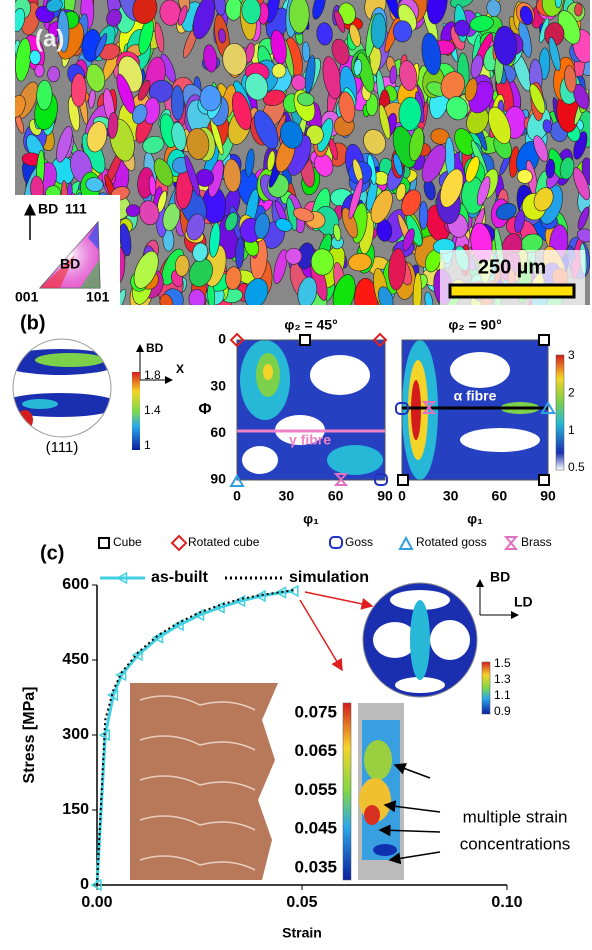  What do you see at coordinates (310, 440) in the screenshot?
I see `fibre-label: γ fibre` at bounding box center [310, 440].